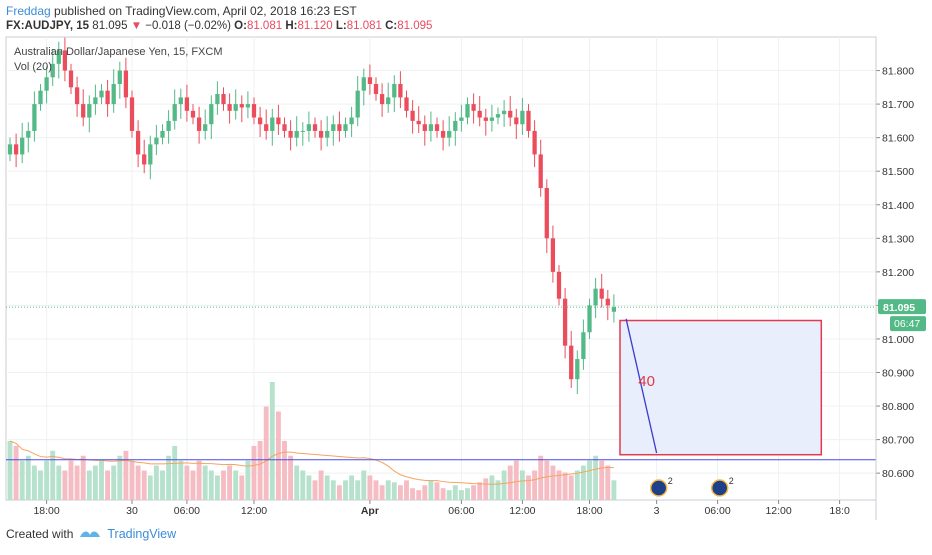 The width and height of the screenshot is (932, 555). I want to click on x-tick-label: 18:00, so click(46, 511).